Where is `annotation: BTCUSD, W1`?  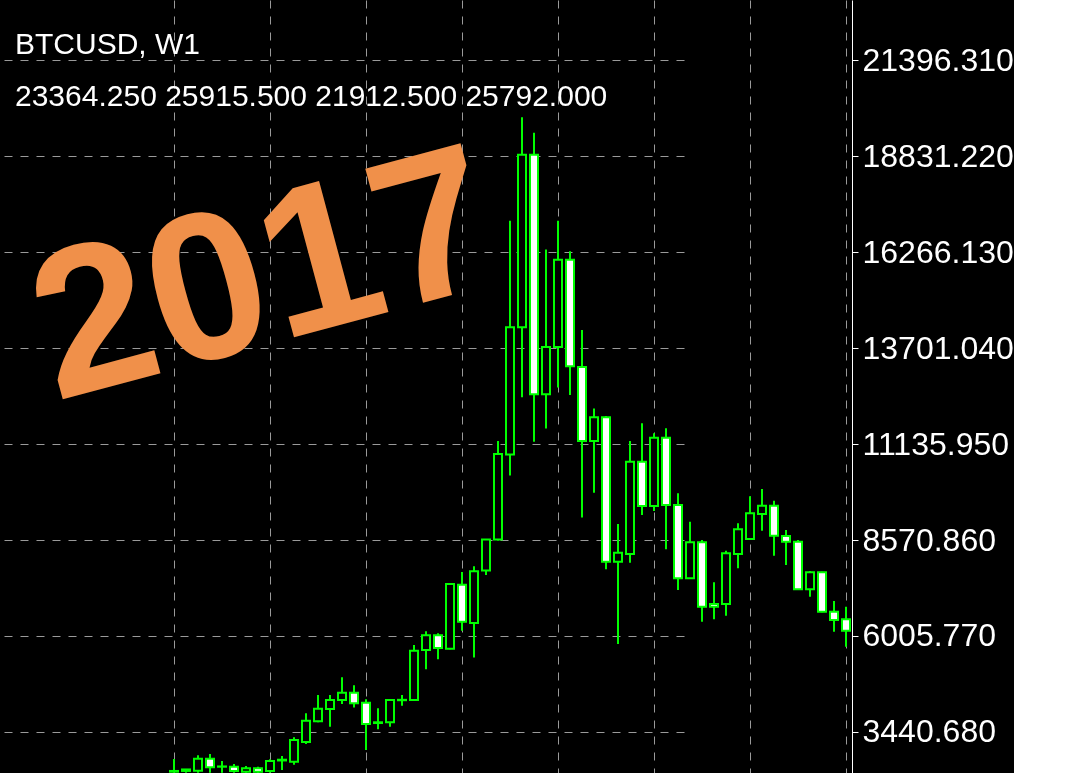 annotation: BTCUSD, W1 is located at coordinates (108, 43).